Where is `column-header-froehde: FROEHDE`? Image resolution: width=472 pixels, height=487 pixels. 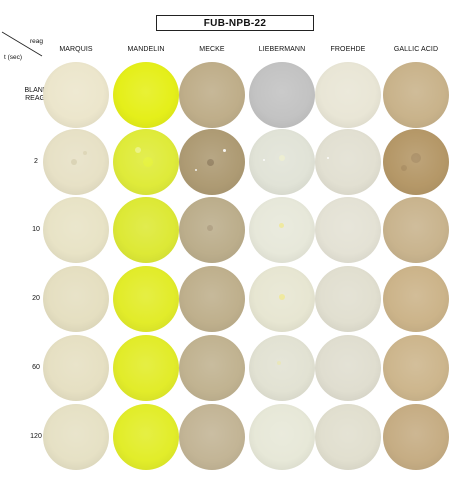 column-header-froehde: FROEHDE is located at coordinates (348, 49).